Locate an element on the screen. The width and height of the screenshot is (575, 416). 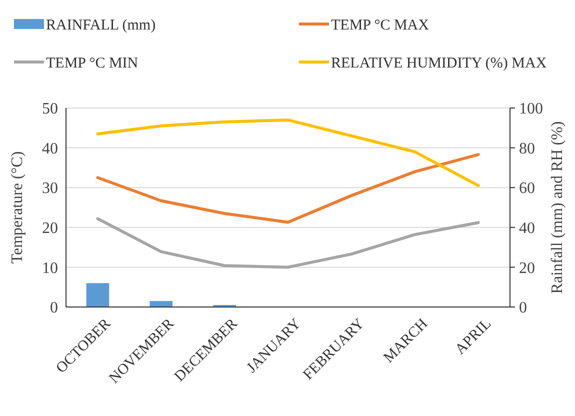
y2-tick-label: 40 is located at coordinates (527, 228).